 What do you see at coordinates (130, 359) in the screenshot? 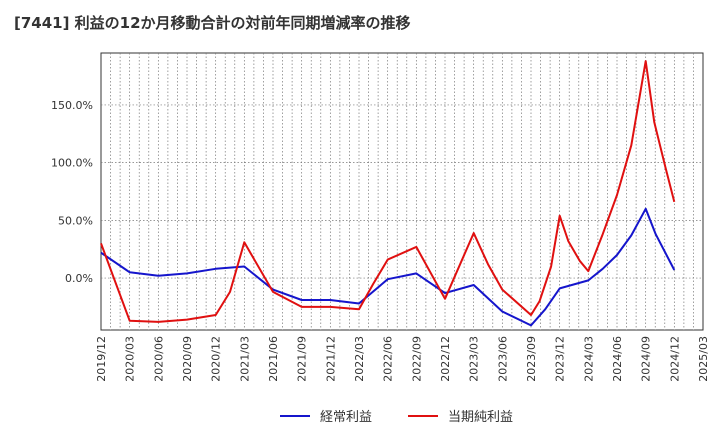
I see `x-tick-label: 2020/03` at bounding box center [130, 359].